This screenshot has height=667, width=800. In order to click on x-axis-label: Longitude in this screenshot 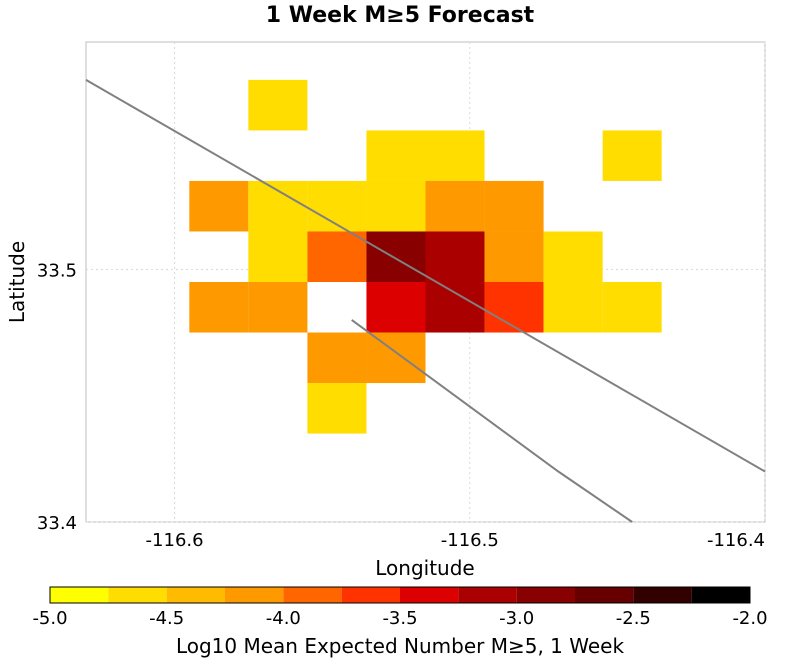, I will do `click(424, 568)`.